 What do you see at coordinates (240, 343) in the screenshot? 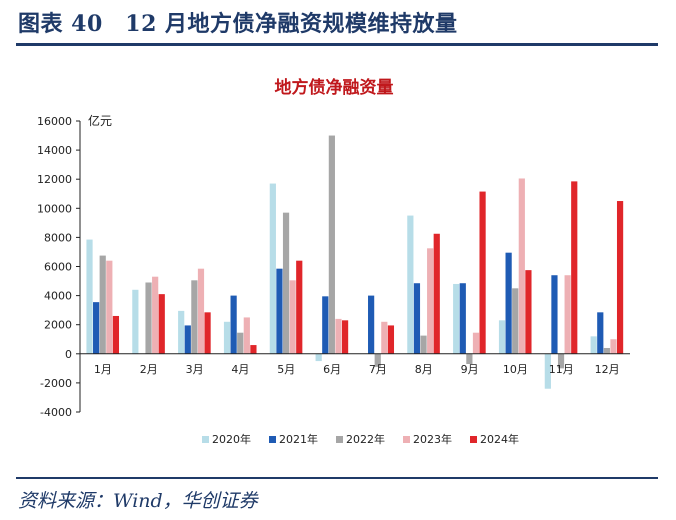
I see `bar-2022年-4月` at bounding box center [240, 343].